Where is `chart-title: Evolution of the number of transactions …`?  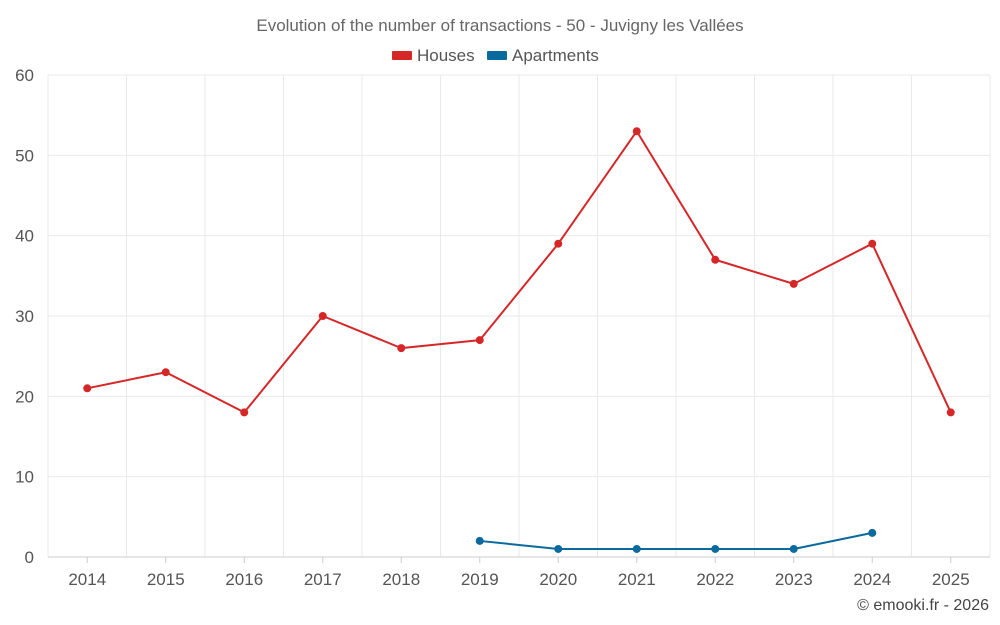
chart-title: Evolution of the number of transactions … is located at coordinates (499, 25).